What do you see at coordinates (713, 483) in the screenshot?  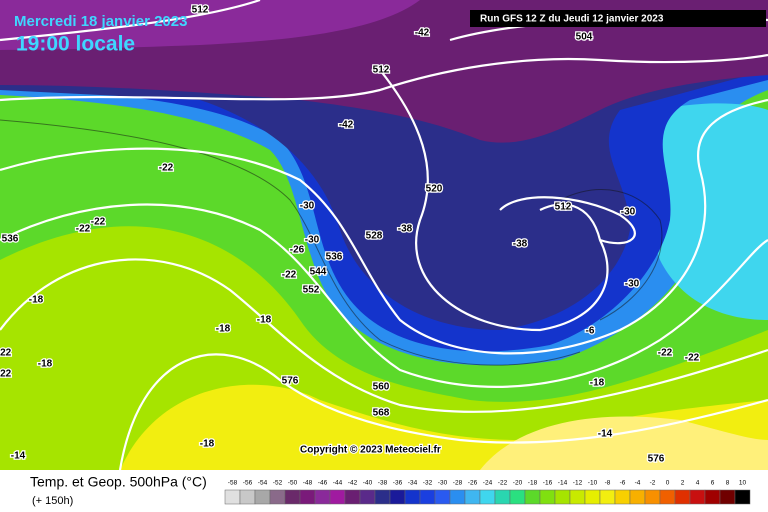 I see `scale-label: 6` at bounding box center [713, 483].